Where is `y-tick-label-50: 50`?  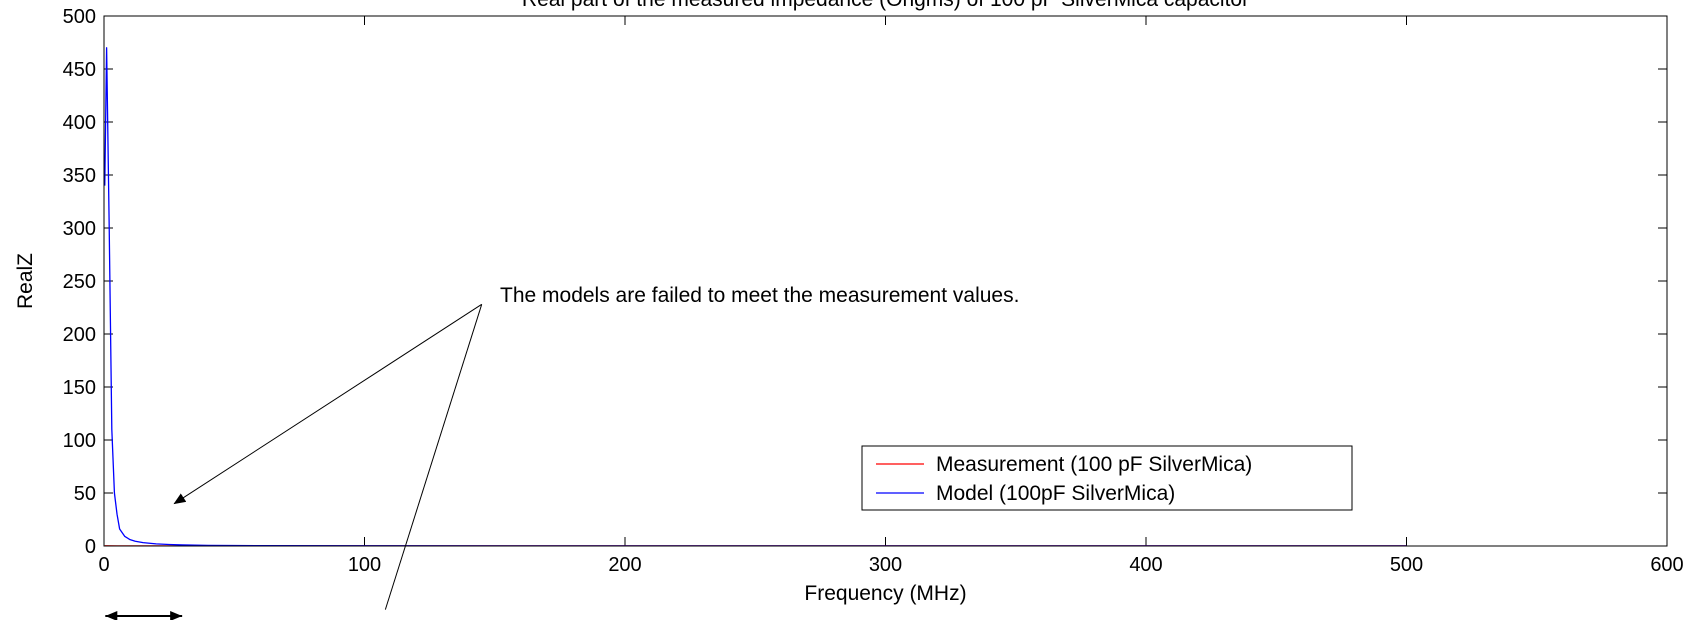 y-tick-label-50: 50 is located at coordinates (85, 494).